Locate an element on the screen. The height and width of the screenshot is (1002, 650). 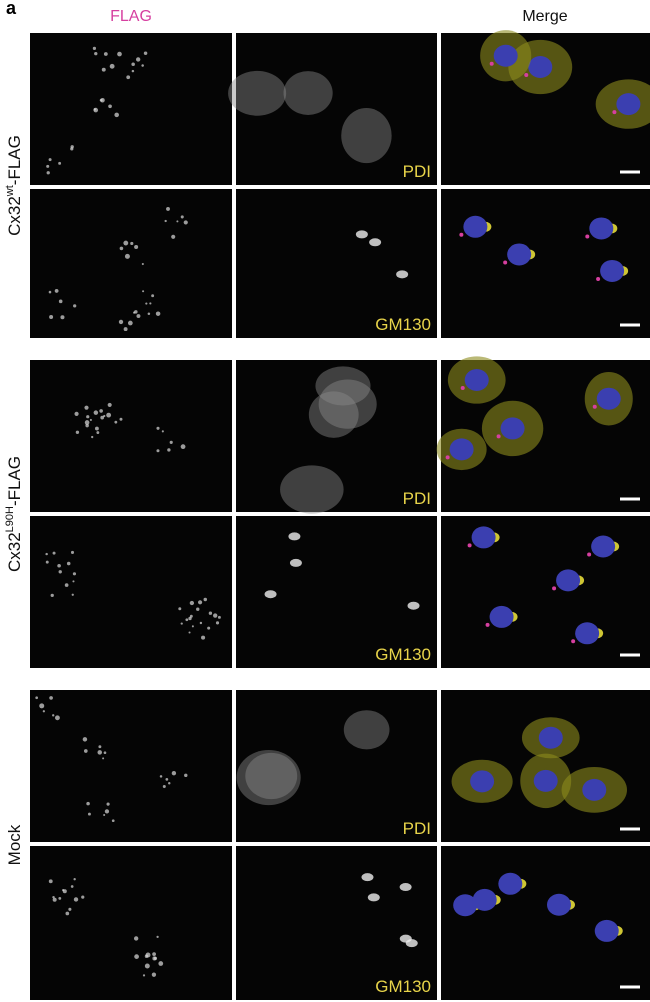
row-label-superscript: wt is located at coordinates (10, 191).